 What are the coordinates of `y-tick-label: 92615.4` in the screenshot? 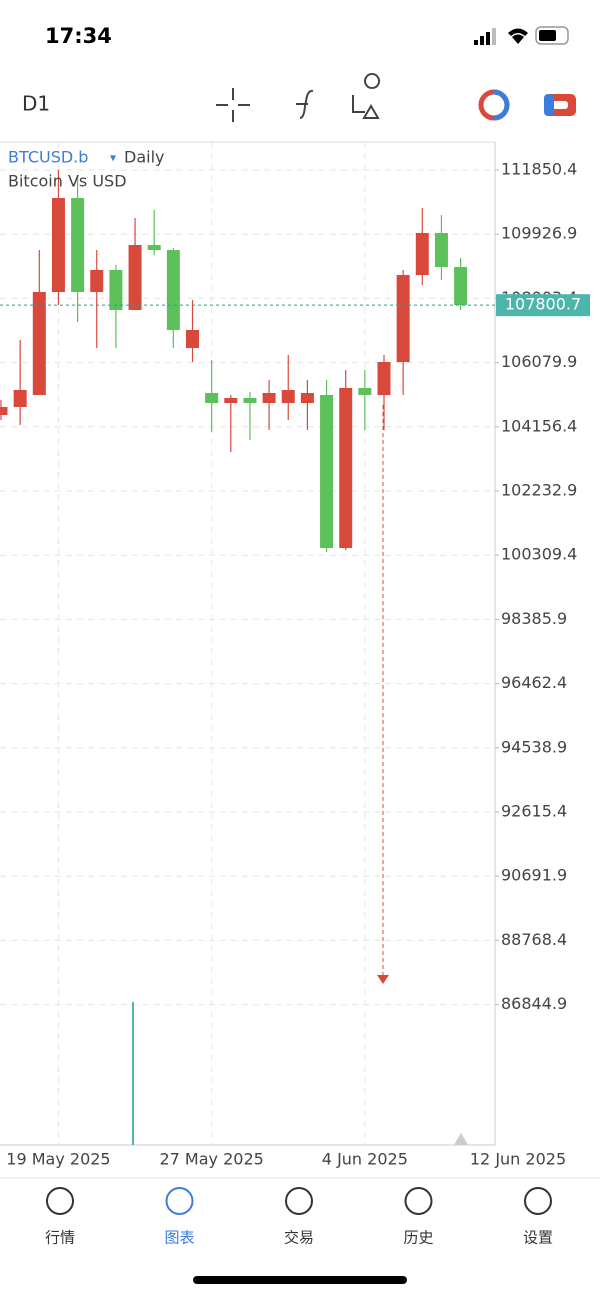 It's located at (534, 811).